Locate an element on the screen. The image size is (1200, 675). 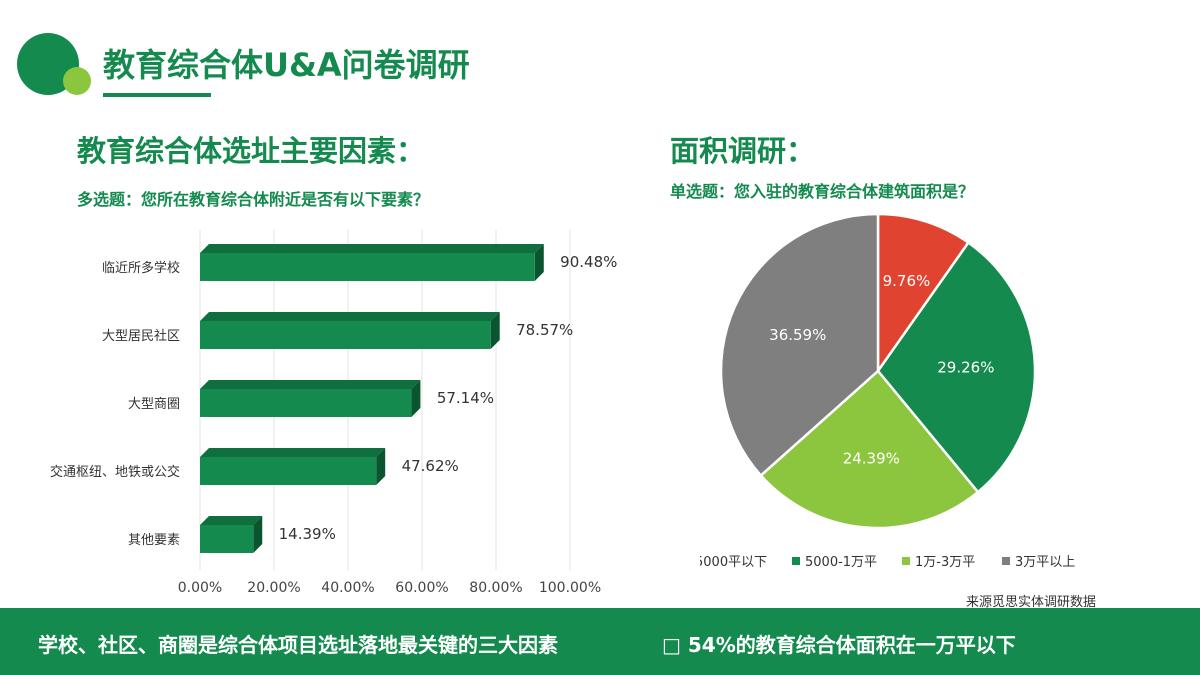
right-section-title: 面积调研： is located at coordinates (743, 151).